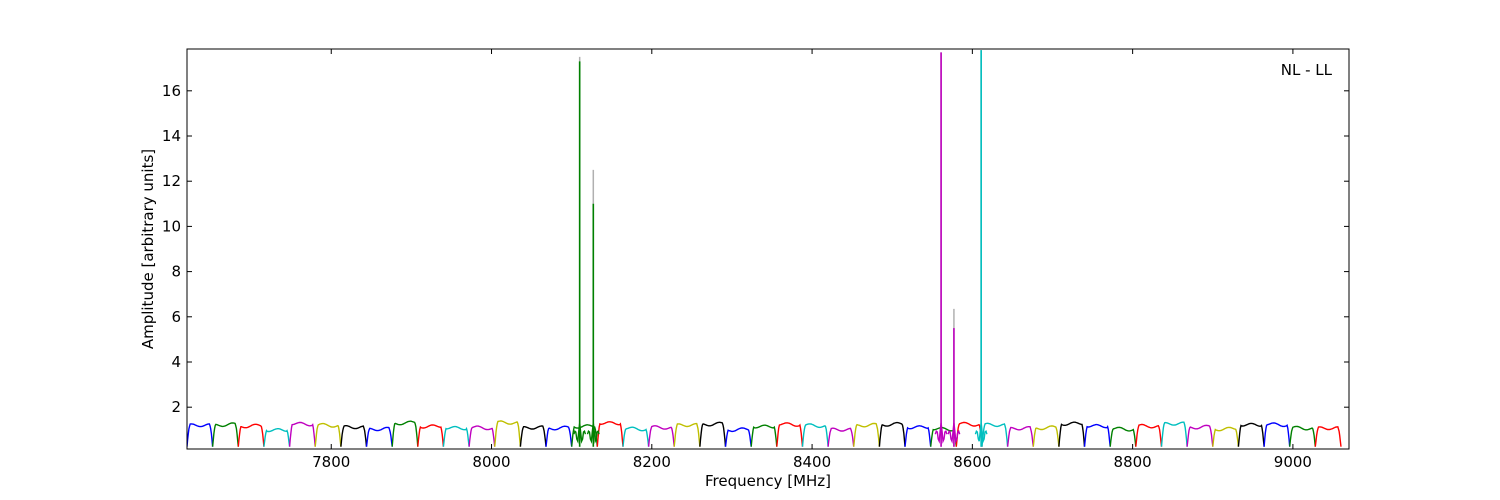  What do you see at coordinates (171, 91) in the screenshot?
I see `y-tick-label: 16` at bounding box center [171, 91].